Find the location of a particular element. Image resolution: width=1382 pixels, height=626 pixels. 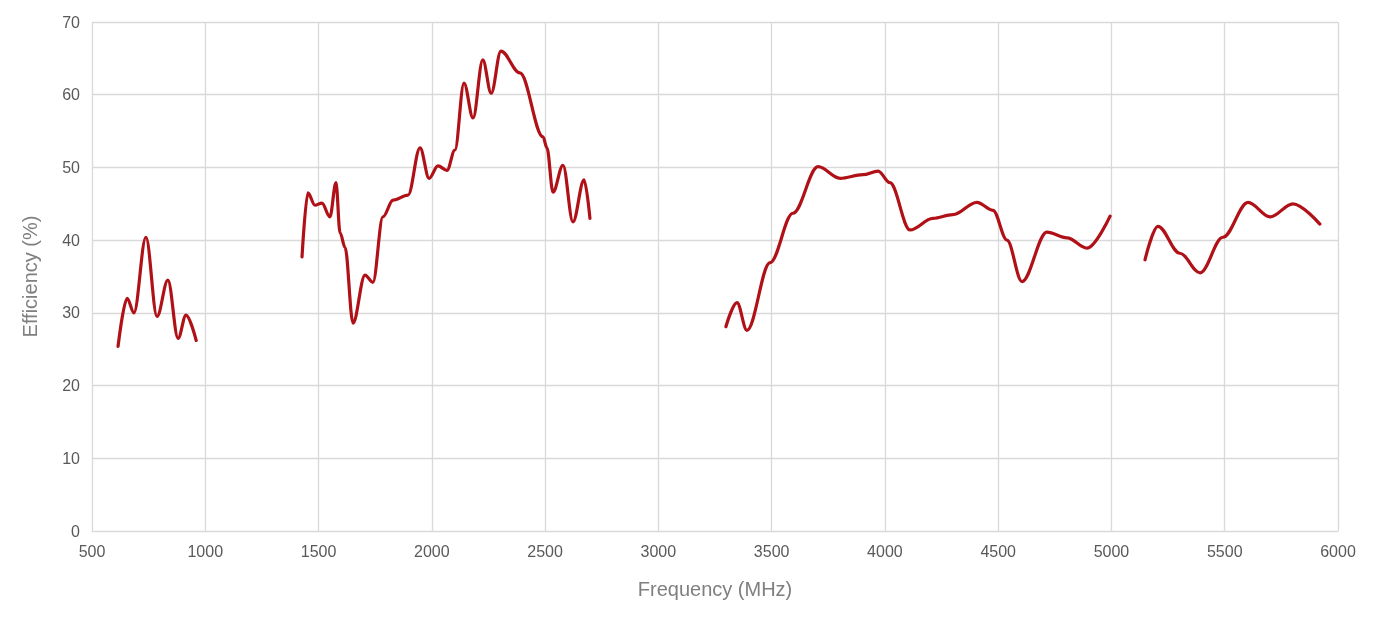

y-tick-label: 70 is located at coordinates (71, 22).